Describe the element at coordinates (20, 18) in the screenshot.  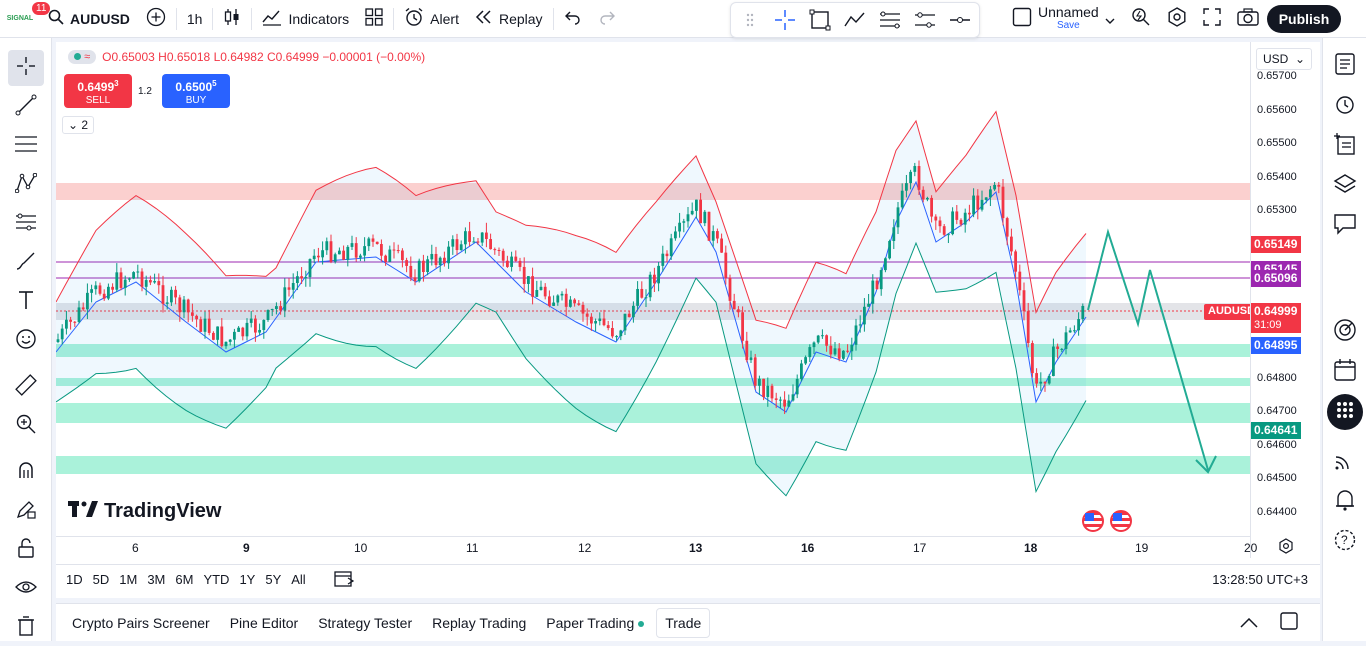
I see `logo-text: SIGNAL` at that location.